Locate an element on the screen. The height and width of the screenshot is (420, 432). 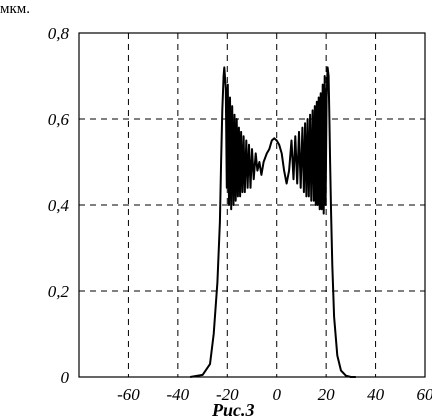
x-tick-label: 60 is located at coordinates (424, 394).